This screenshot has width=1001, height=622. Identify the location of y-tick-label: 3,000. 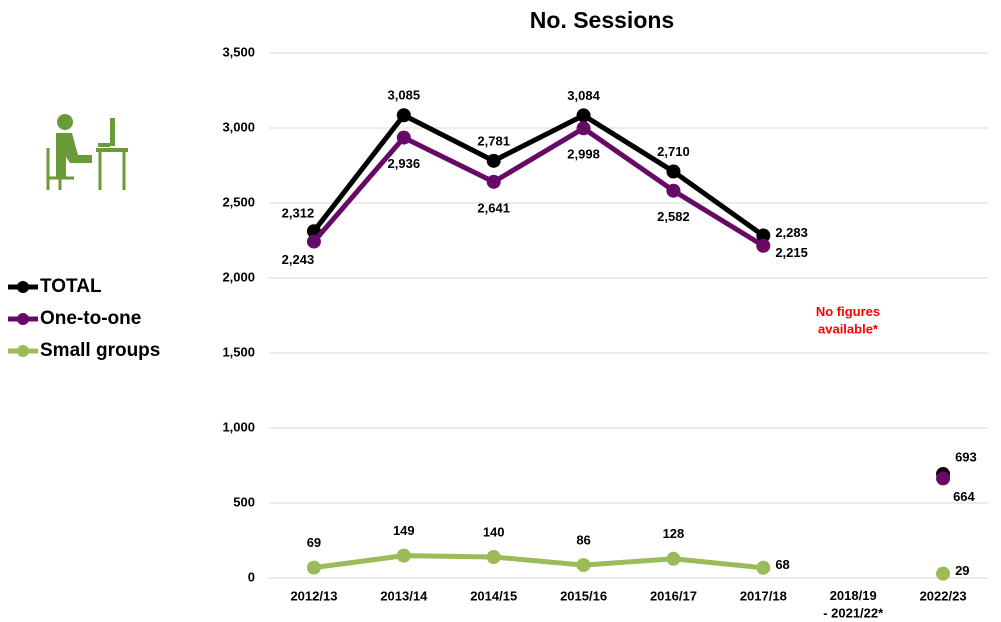
(238, 126).